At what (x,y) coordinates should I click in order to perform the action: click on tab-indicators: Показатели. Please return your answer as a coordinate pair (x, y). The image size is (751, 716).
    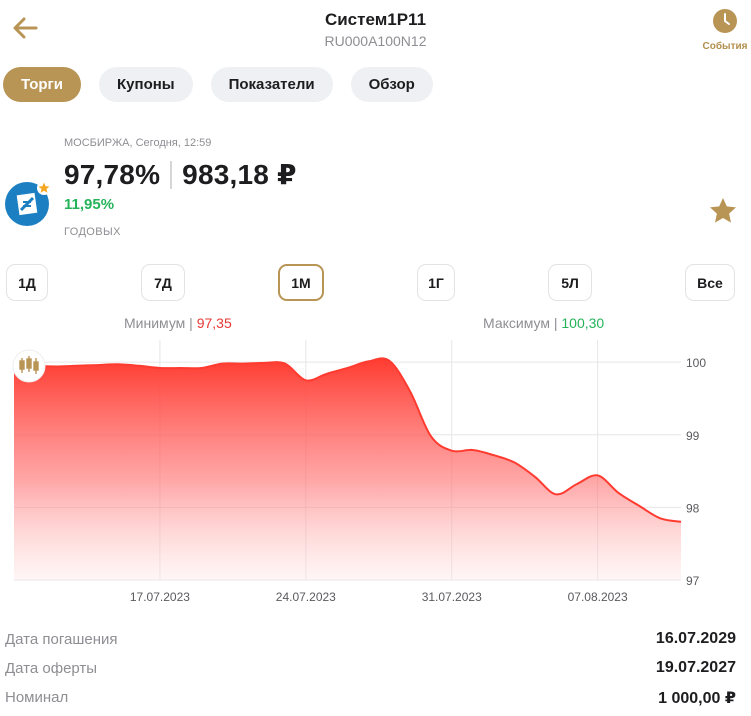
    Looking at the image, I should click on (271, 84).